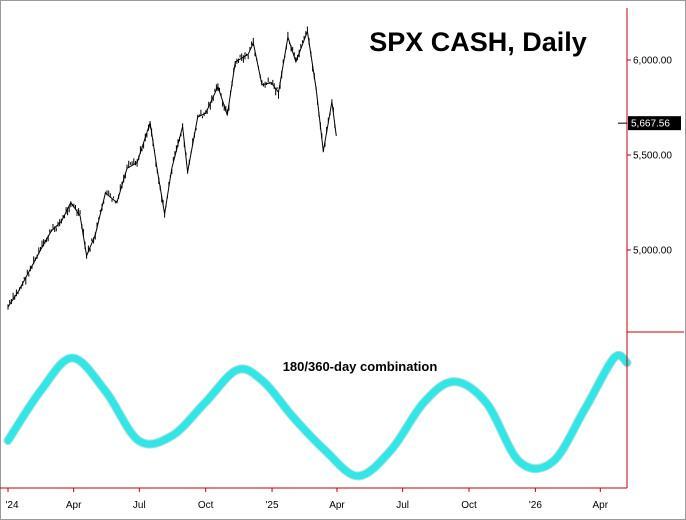  Describe the element at coordinates (272, 505) in the screenshot. I see `x-tick-label: '25` at that location.